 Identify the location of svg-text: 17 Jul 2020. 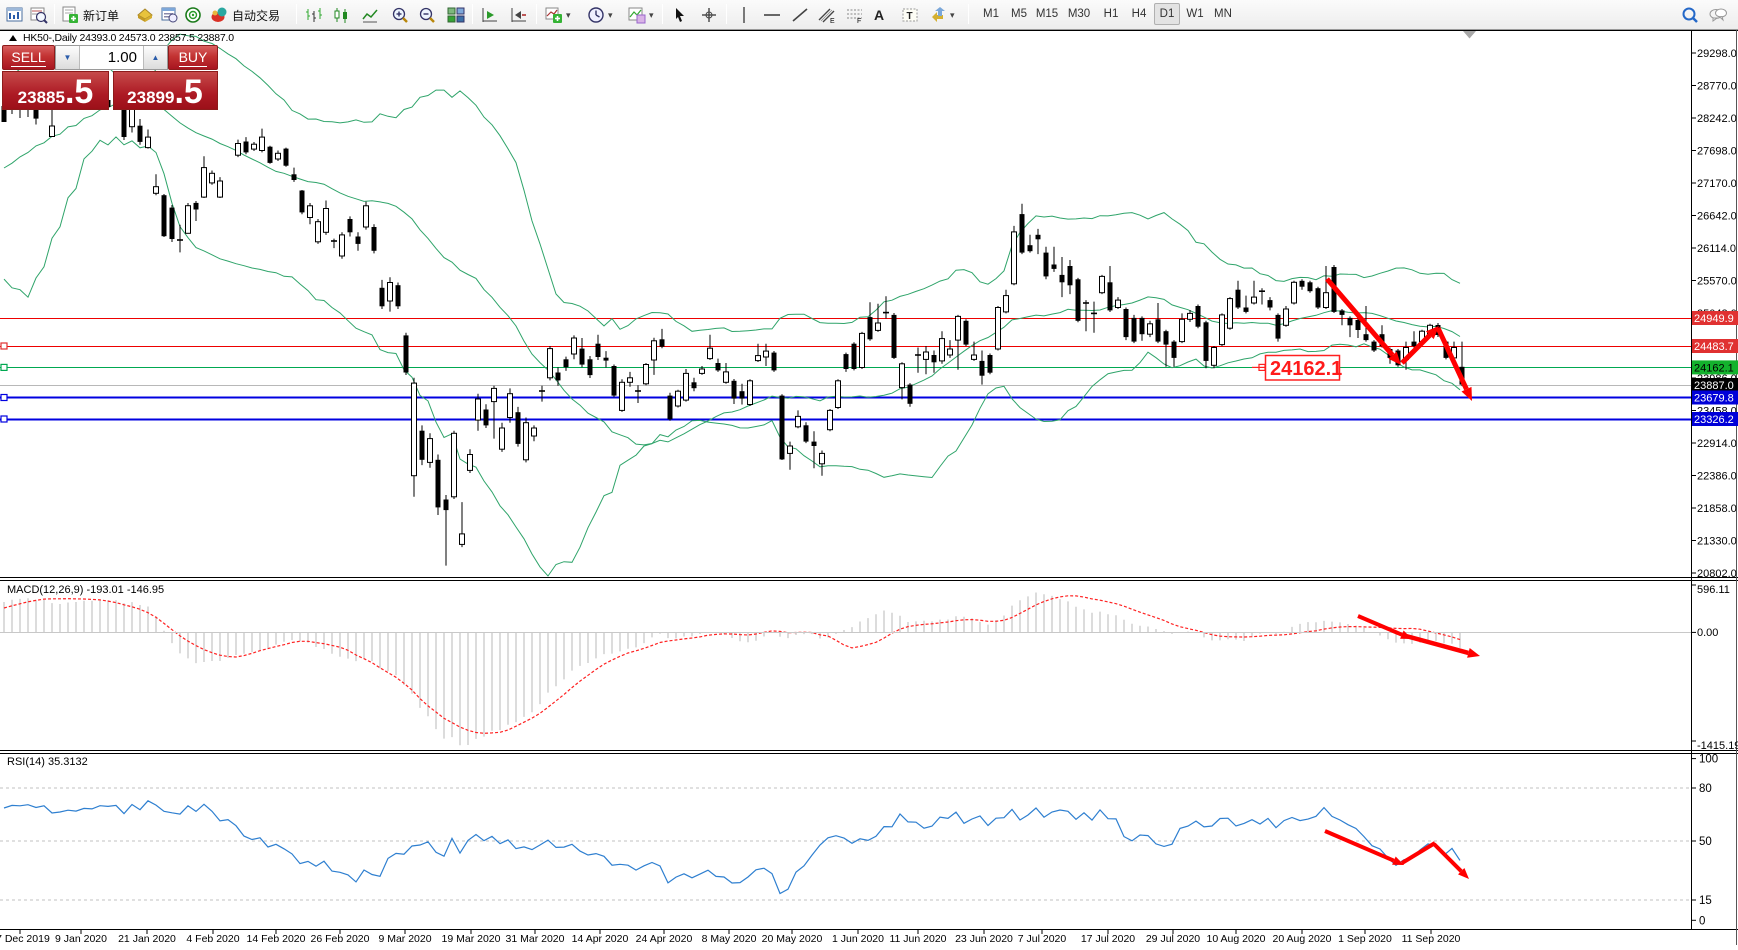
(1108, 939).